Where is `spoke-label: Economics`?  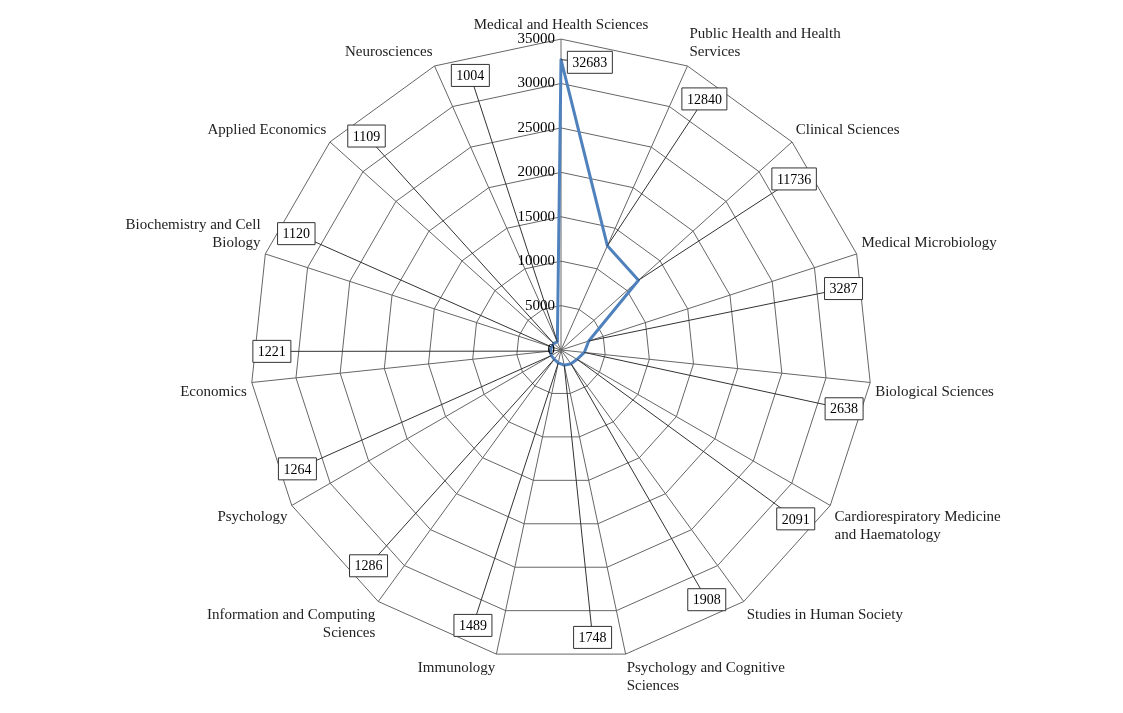 spoke-label: Economics is located at coordinates (213, 390).